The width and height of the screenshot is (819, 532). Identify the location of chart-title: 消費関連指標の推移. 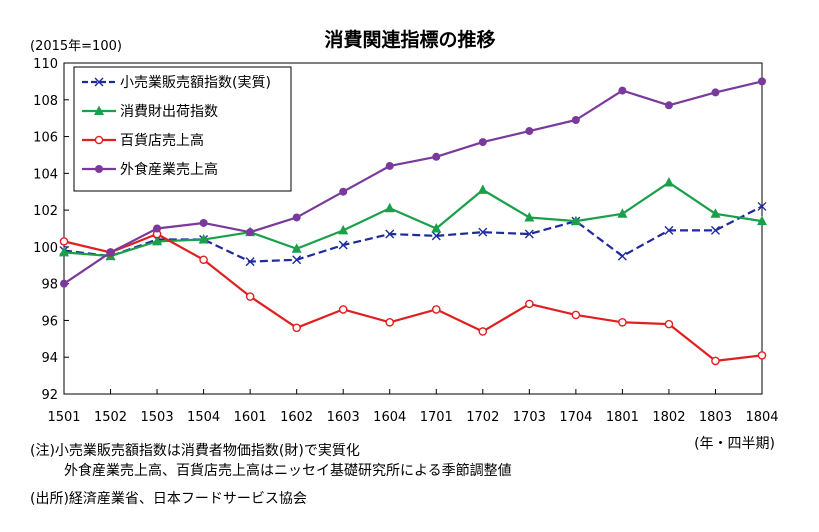
(409, 39).